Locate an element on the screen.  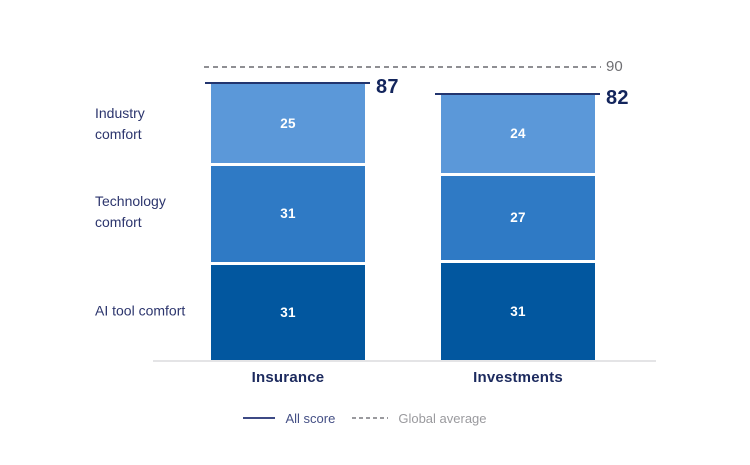
segment-value: 27 is located at coordinates (518, 218).